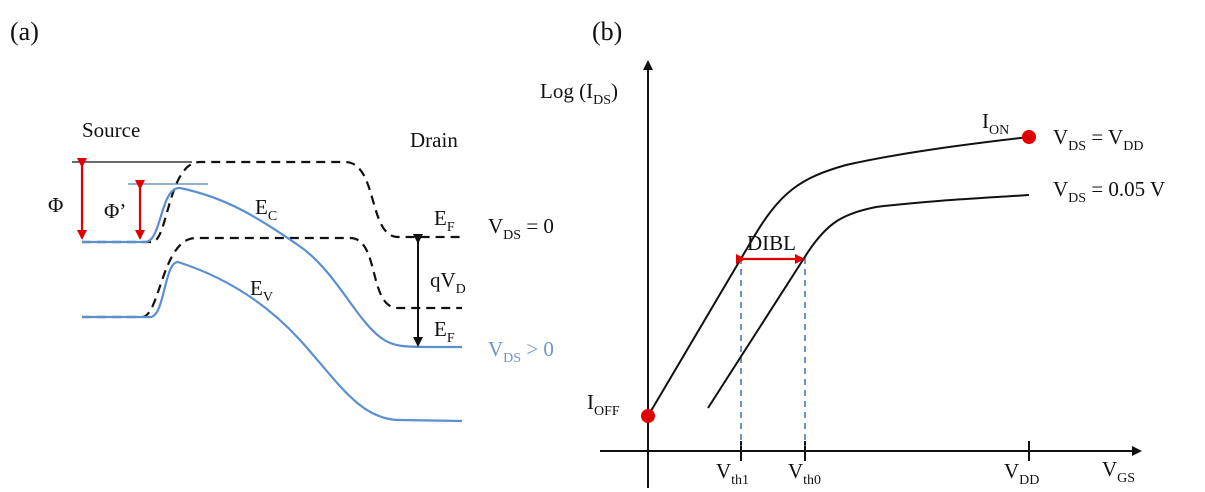 The height and width of the screenshot is (492, 1205). What do you see at coordinates (579, 93) in the screenshot?
I see `y-axis-label: Log (IDS)` at bounding box center [579, 93].